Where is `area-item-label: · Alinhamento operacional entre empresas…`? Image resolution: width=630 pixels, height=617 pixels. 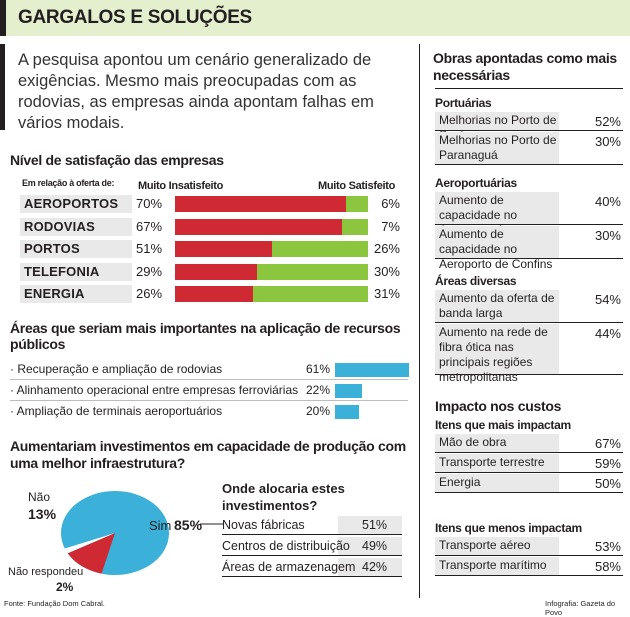
area-item-label: · Alinhamento operacional entre empresas… is located at coordinates (154, 390).